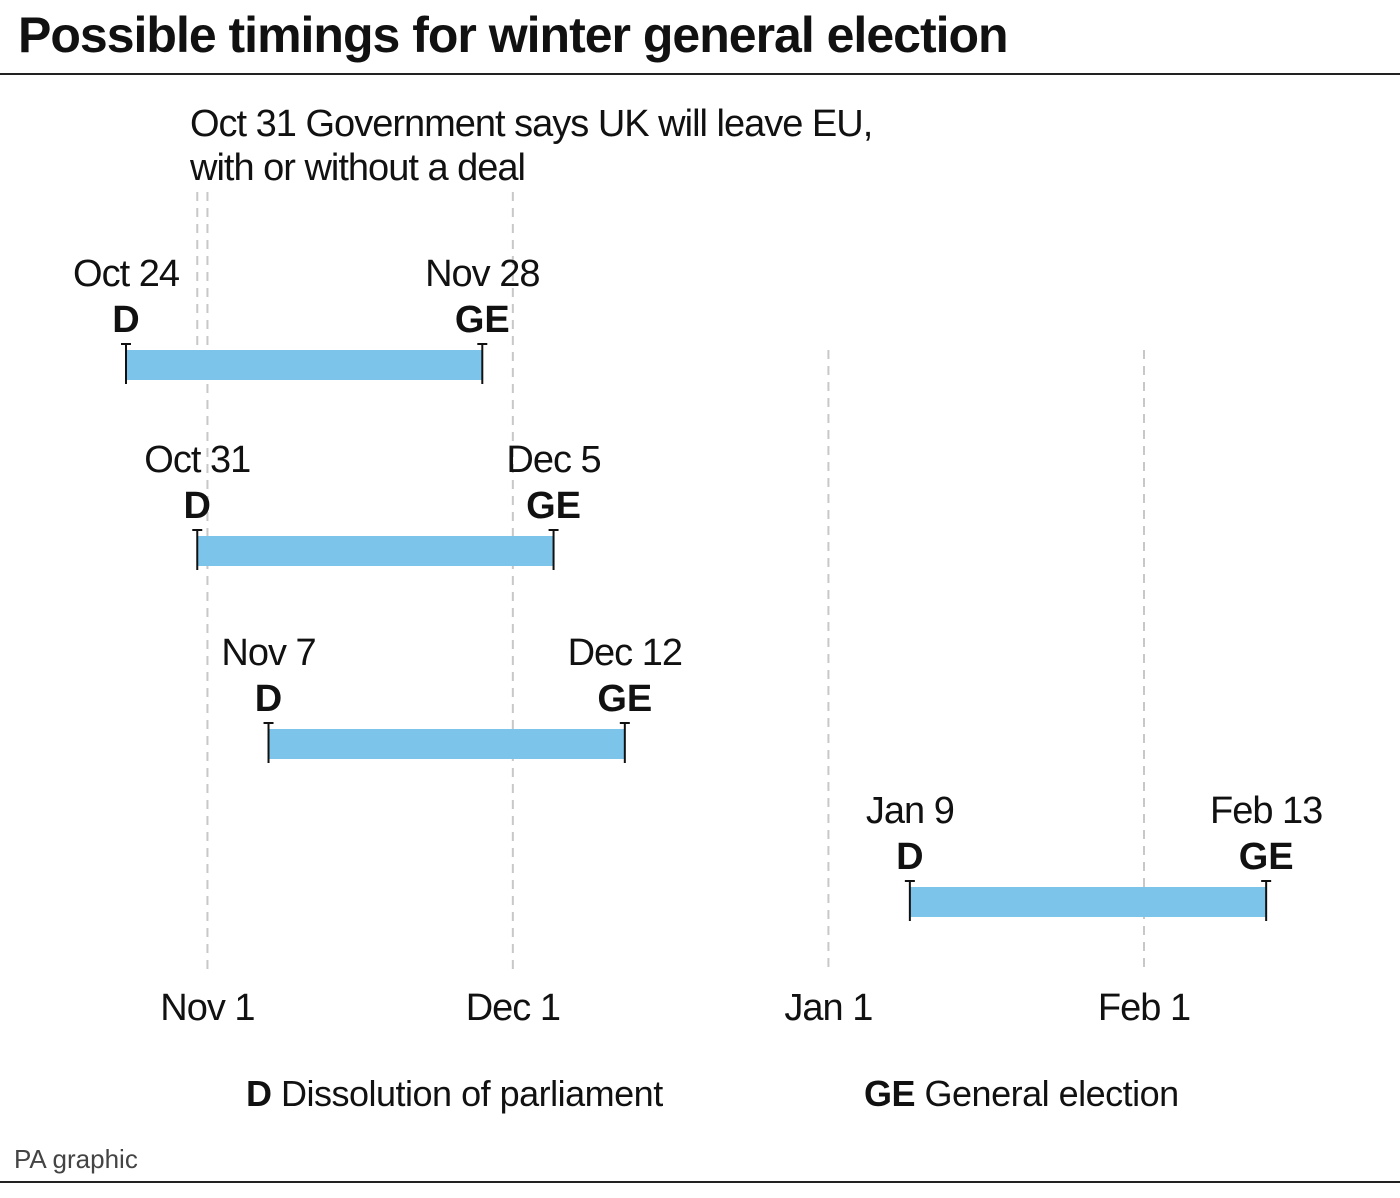 The width and height of the screenshot is (1400, 1198). Describe the element at coordinates (207, 1008) in the screenshot. I see `tick-label: Nov 1` at that location.